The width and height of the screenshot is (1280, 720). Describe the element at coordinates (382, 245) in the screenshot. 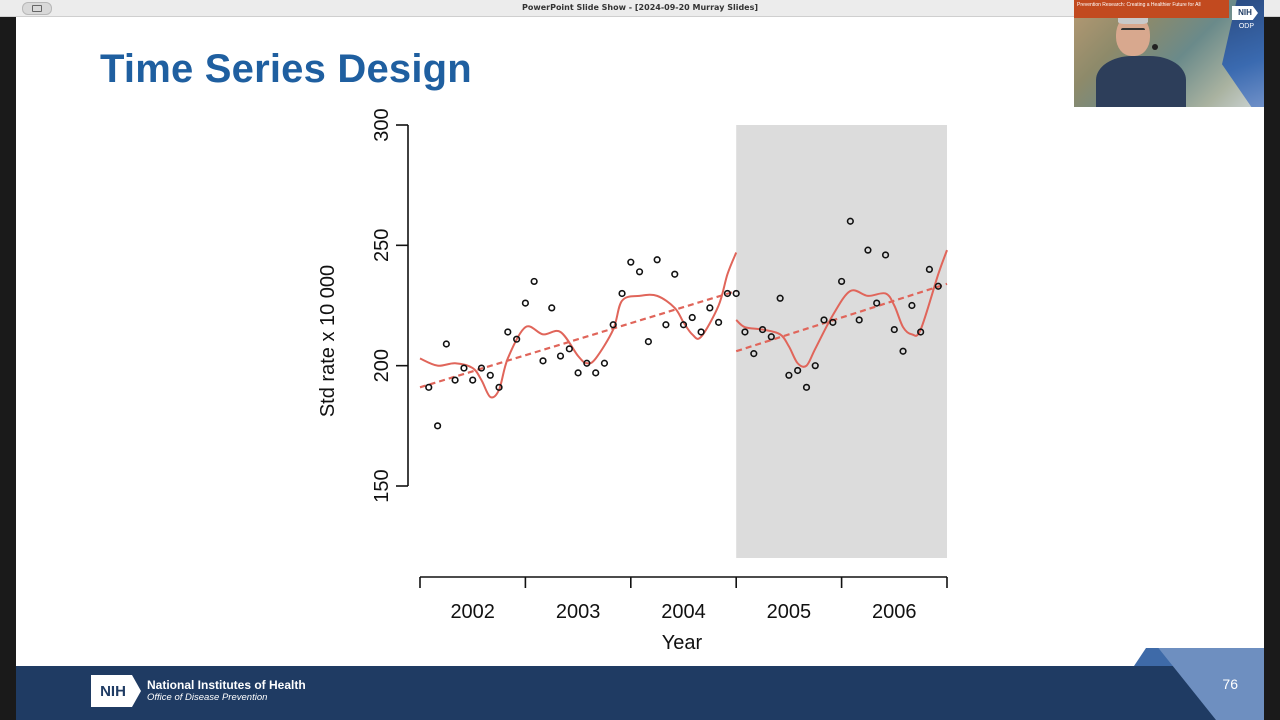

I see `y-tick-label: 250` at that location.